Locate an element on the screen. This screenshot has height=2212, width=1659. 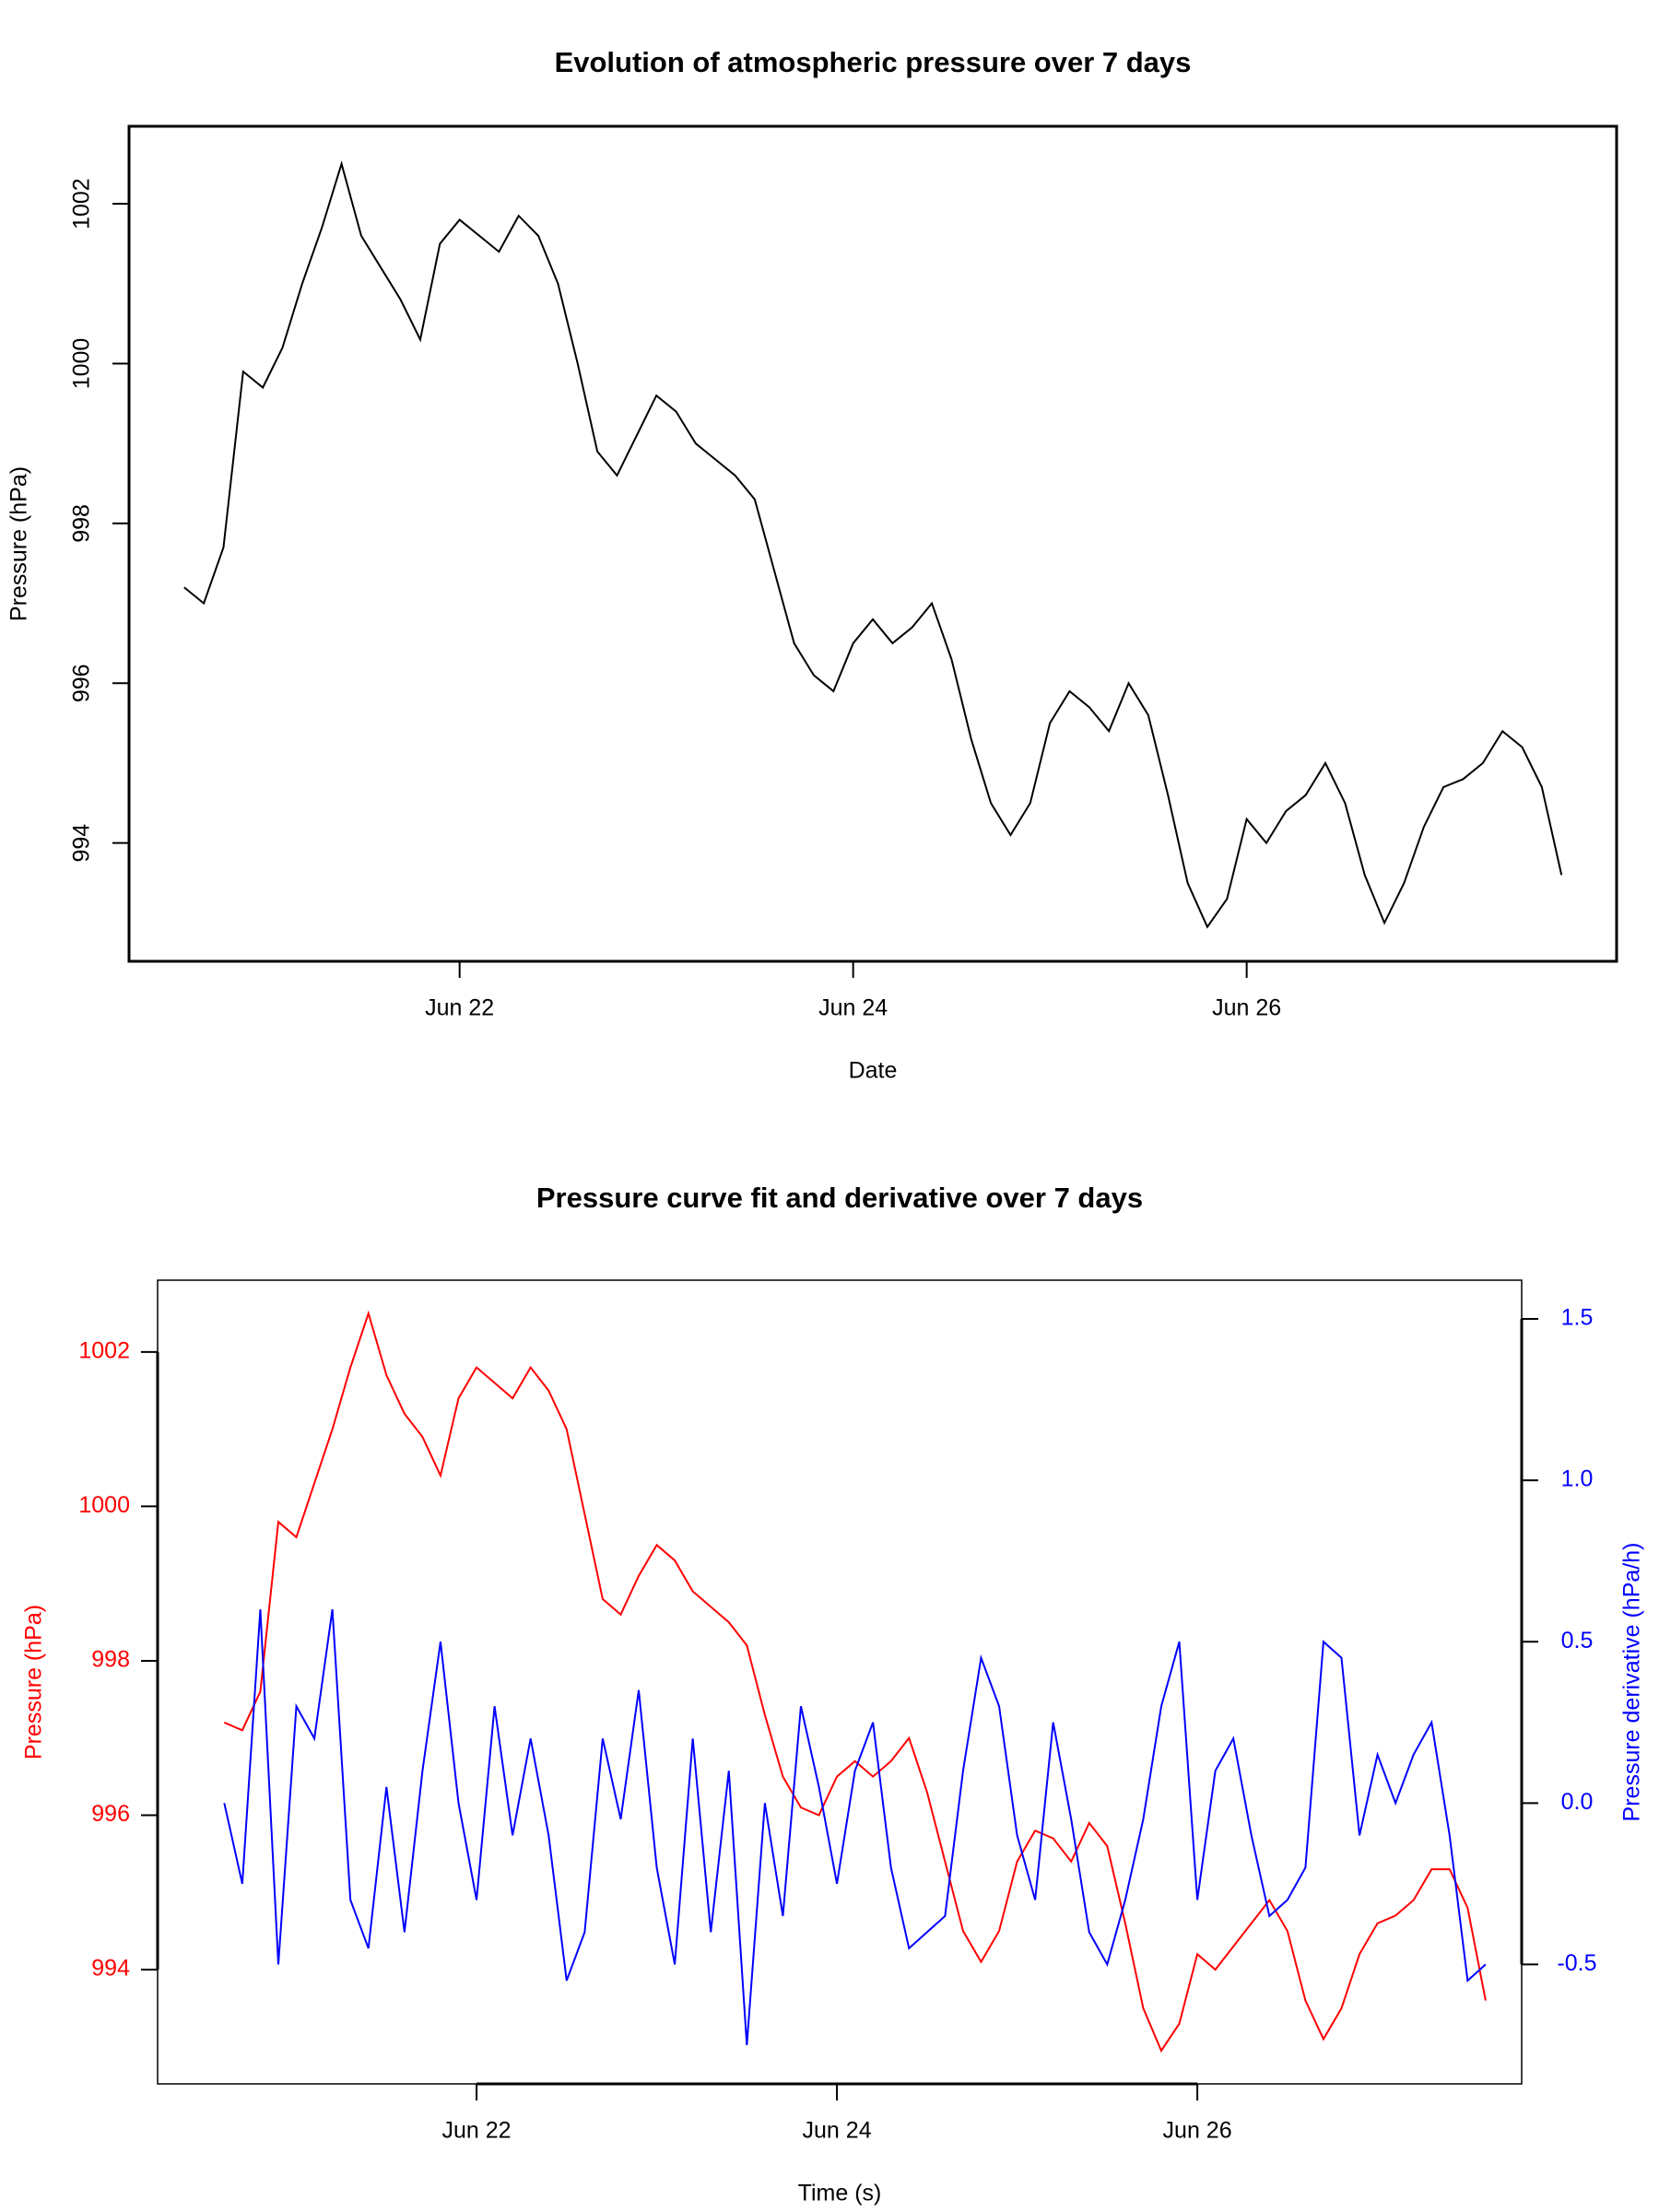
y2-tick-label: 0.0 is located at coordinates (1577, 1802).